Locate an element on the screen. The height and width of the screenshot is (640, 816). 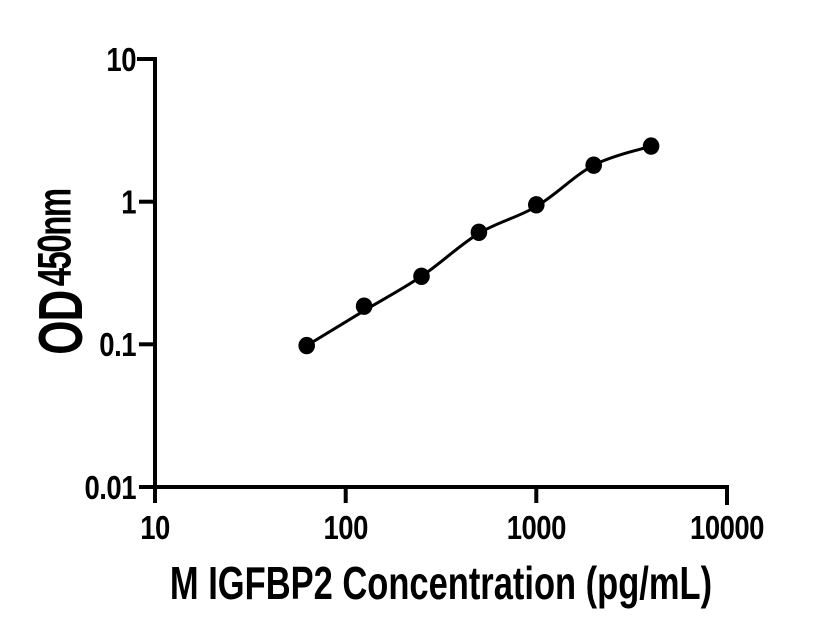
fit-curve is located at coordinates (479, 246).